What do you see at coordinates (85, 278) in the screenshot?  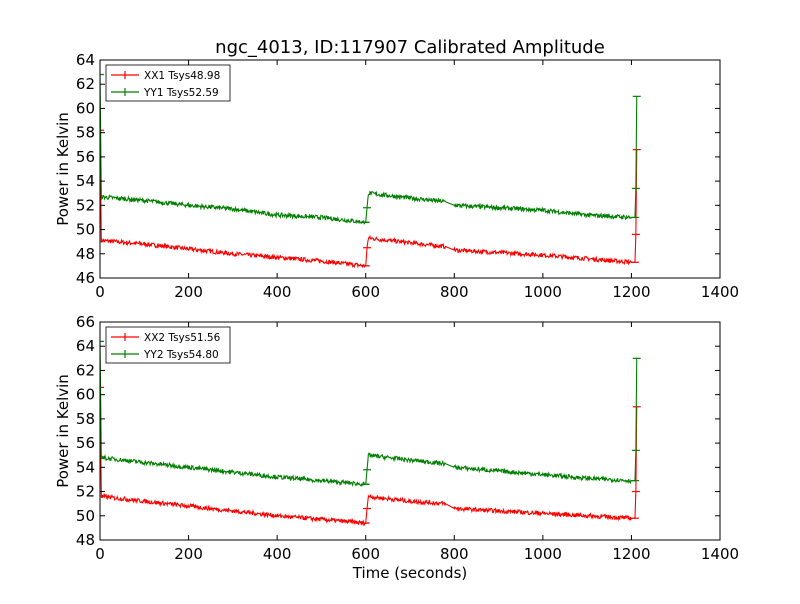 I see `y-tick-label: 46` at bounding box center [85, 278].